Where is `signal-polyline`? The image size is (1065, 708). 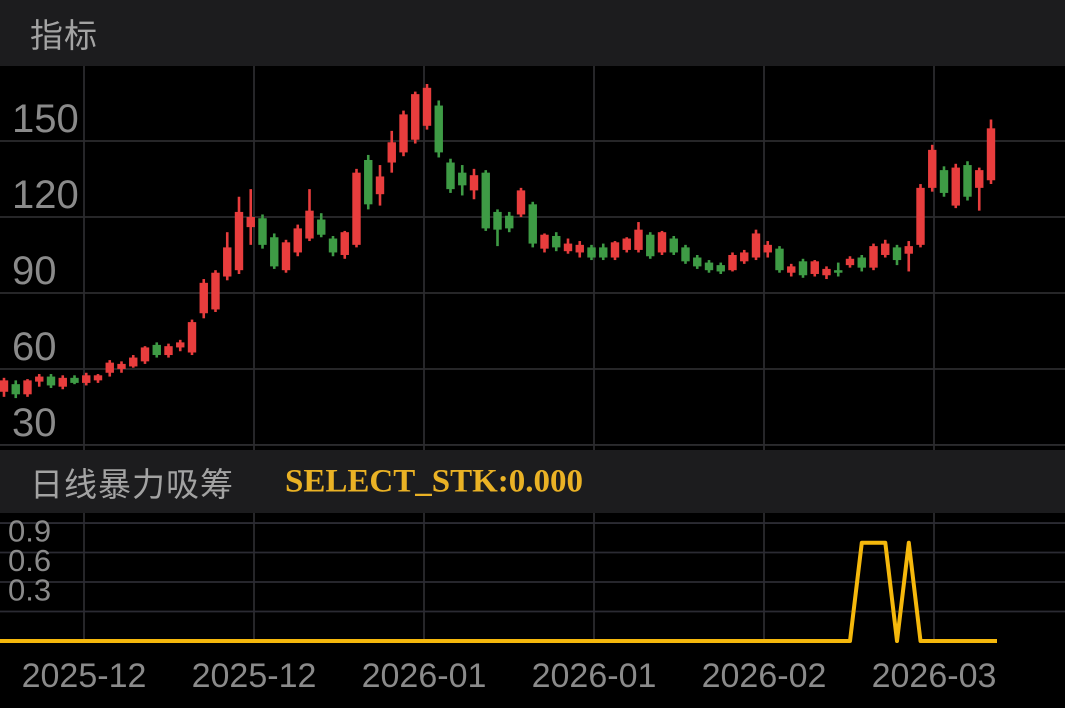 signal-polyline is located at coordinates (498, 591).